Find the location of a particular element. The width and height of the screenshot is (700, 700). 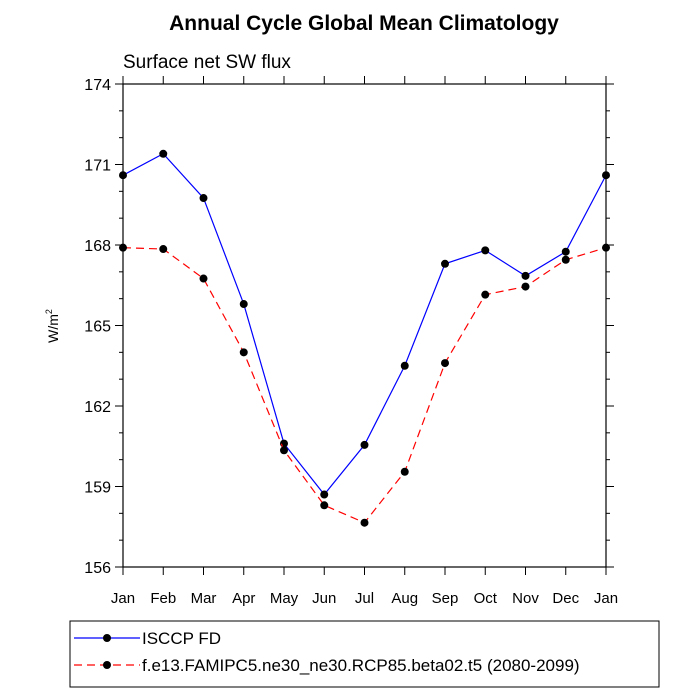

x-tick-label: Jun is located at coordinates (324, 598).